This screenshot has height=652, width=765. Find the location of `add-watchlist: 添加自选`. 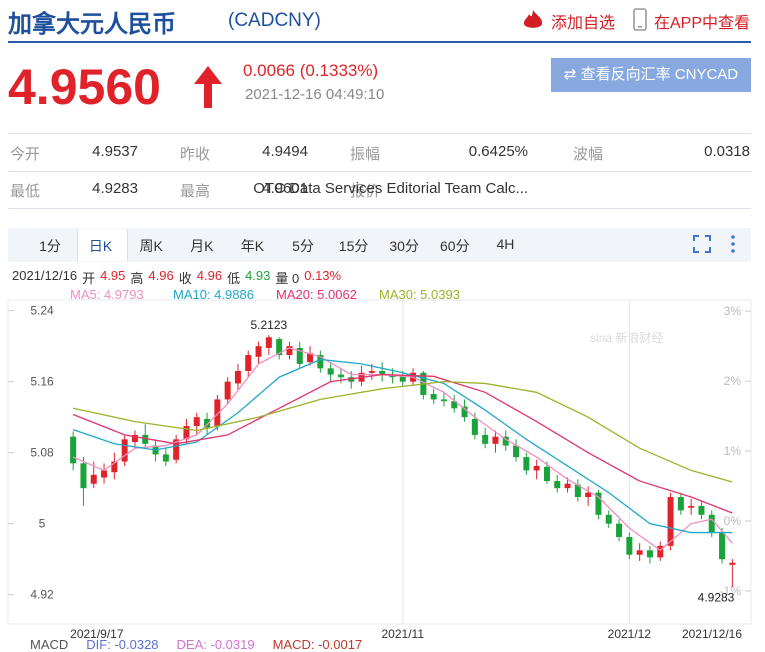

add-watchlist: 添加自选 is located at coordinates (583, 23).